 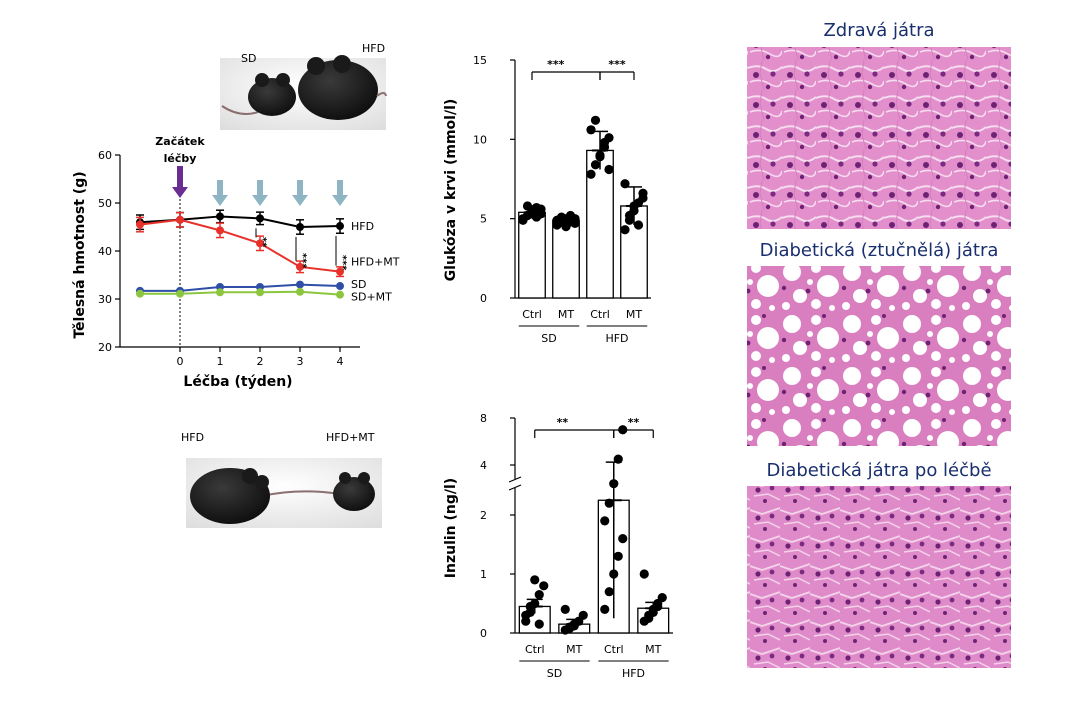 I want to click on series-label: HFD, so click(x=362, y=226).